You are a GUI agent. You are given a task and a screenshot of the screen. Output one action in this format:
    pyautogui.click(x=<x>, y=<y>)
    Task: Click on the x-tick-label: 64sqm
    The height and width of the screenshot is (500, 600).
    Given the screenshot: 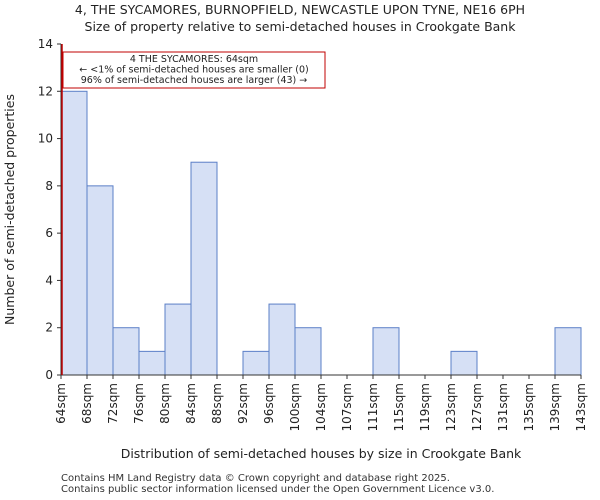 What is the action you would take?
    pyautogui.click(x=61, y=403)
    